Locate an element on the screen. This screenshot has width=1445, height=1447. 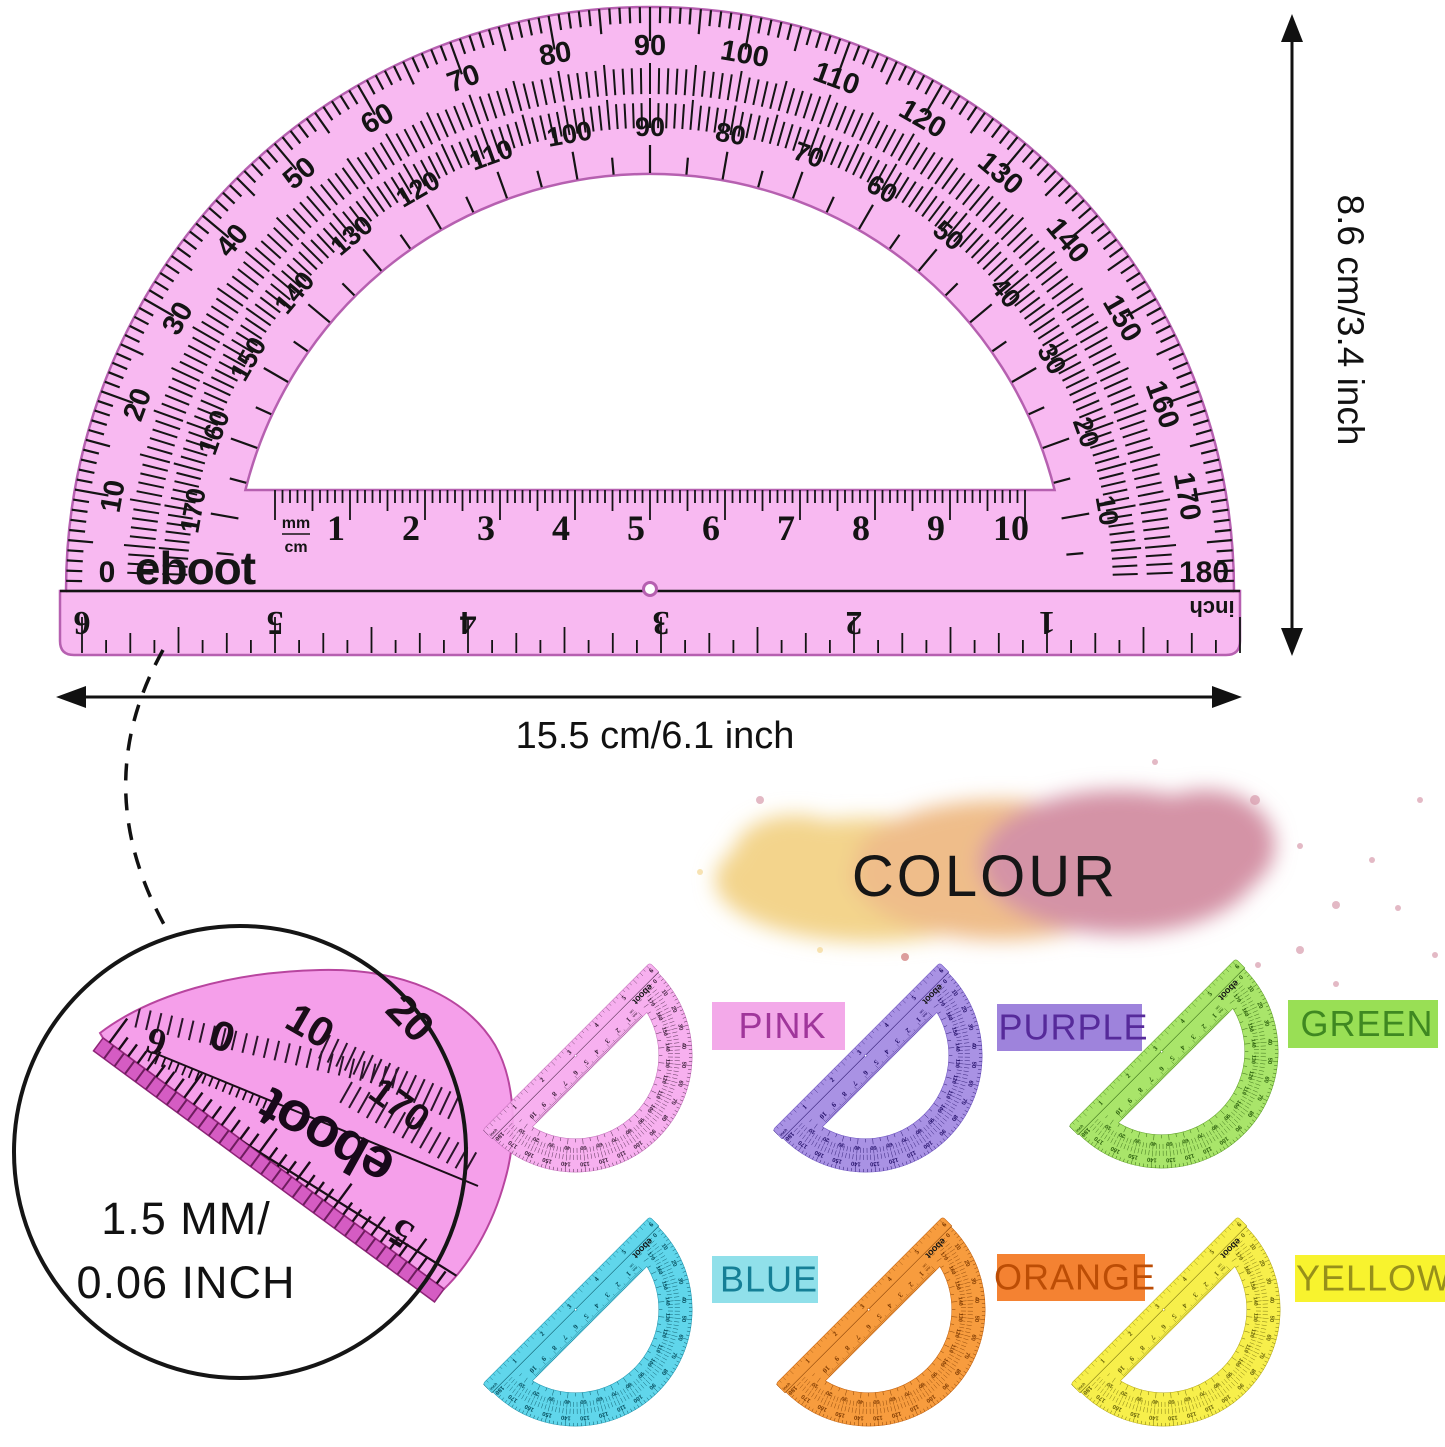
center-hole is located at coordinates (576, 1056).